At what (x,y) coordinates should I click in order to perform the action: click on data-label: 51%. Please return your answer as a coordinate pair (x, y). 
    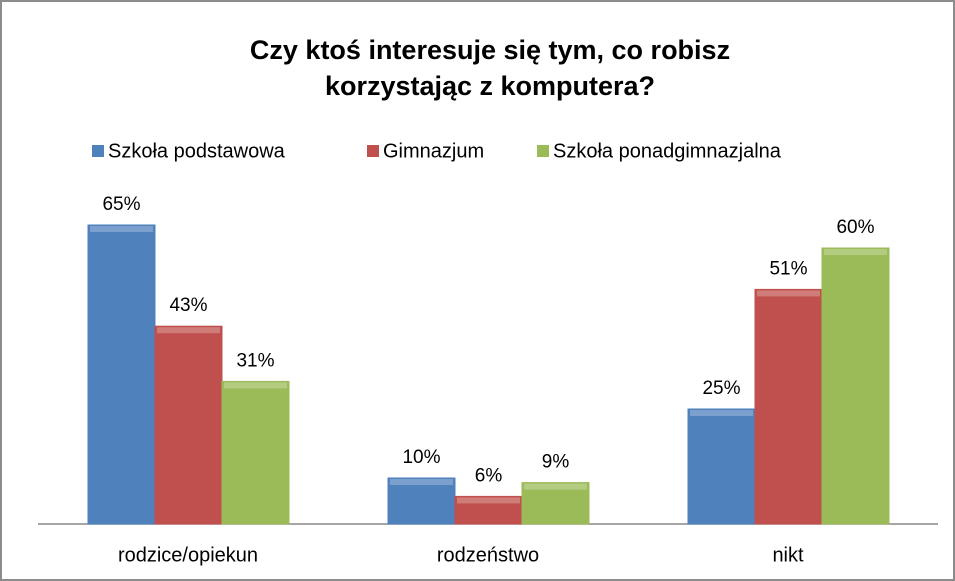
    Looking at the image, I should click on (788, 268).